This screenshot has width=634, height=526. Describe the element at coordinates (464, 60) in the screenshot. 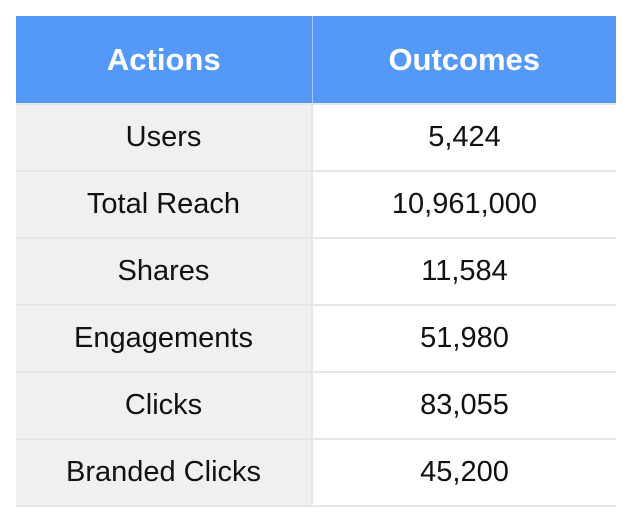

I see `header-outcomes: Outcomes` at that location.